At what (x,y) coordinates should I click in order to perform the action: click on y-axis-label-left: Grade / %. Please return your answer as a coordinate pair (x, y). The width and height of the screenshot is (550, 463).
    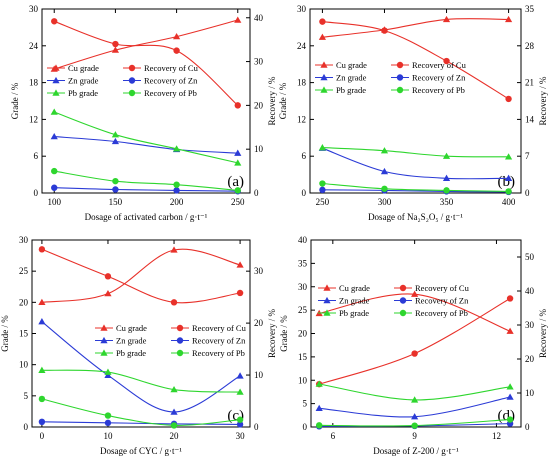
    Looking at the image, I should click on (5, 333).